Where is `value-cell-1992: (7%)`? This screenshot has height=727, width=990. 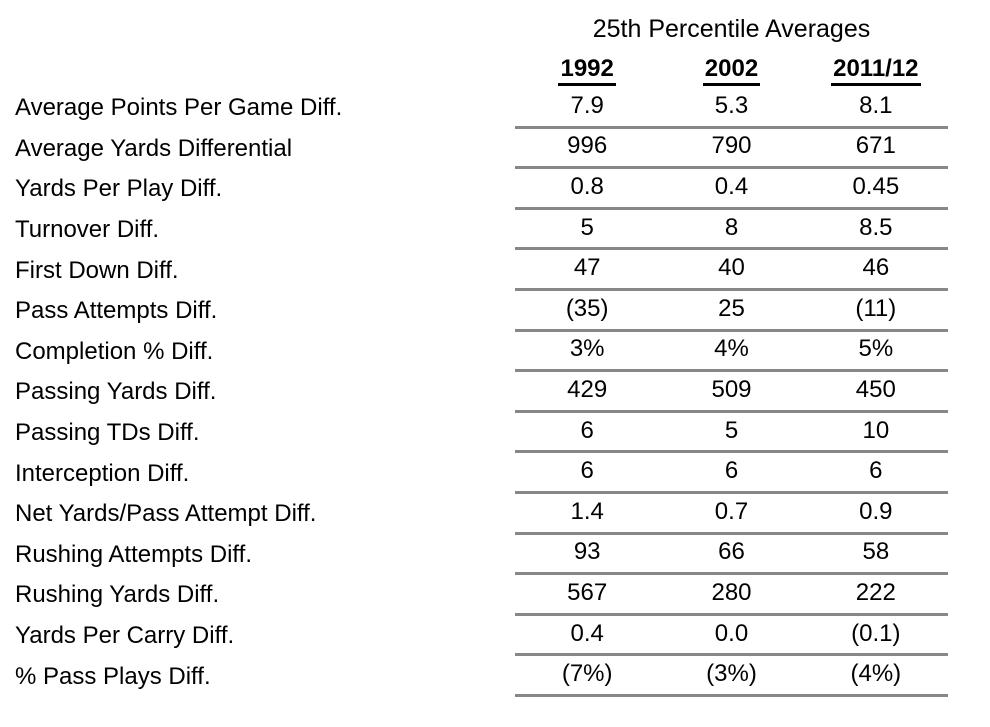 value-cell-1992: (7%) is located at coordinates (587, 674).